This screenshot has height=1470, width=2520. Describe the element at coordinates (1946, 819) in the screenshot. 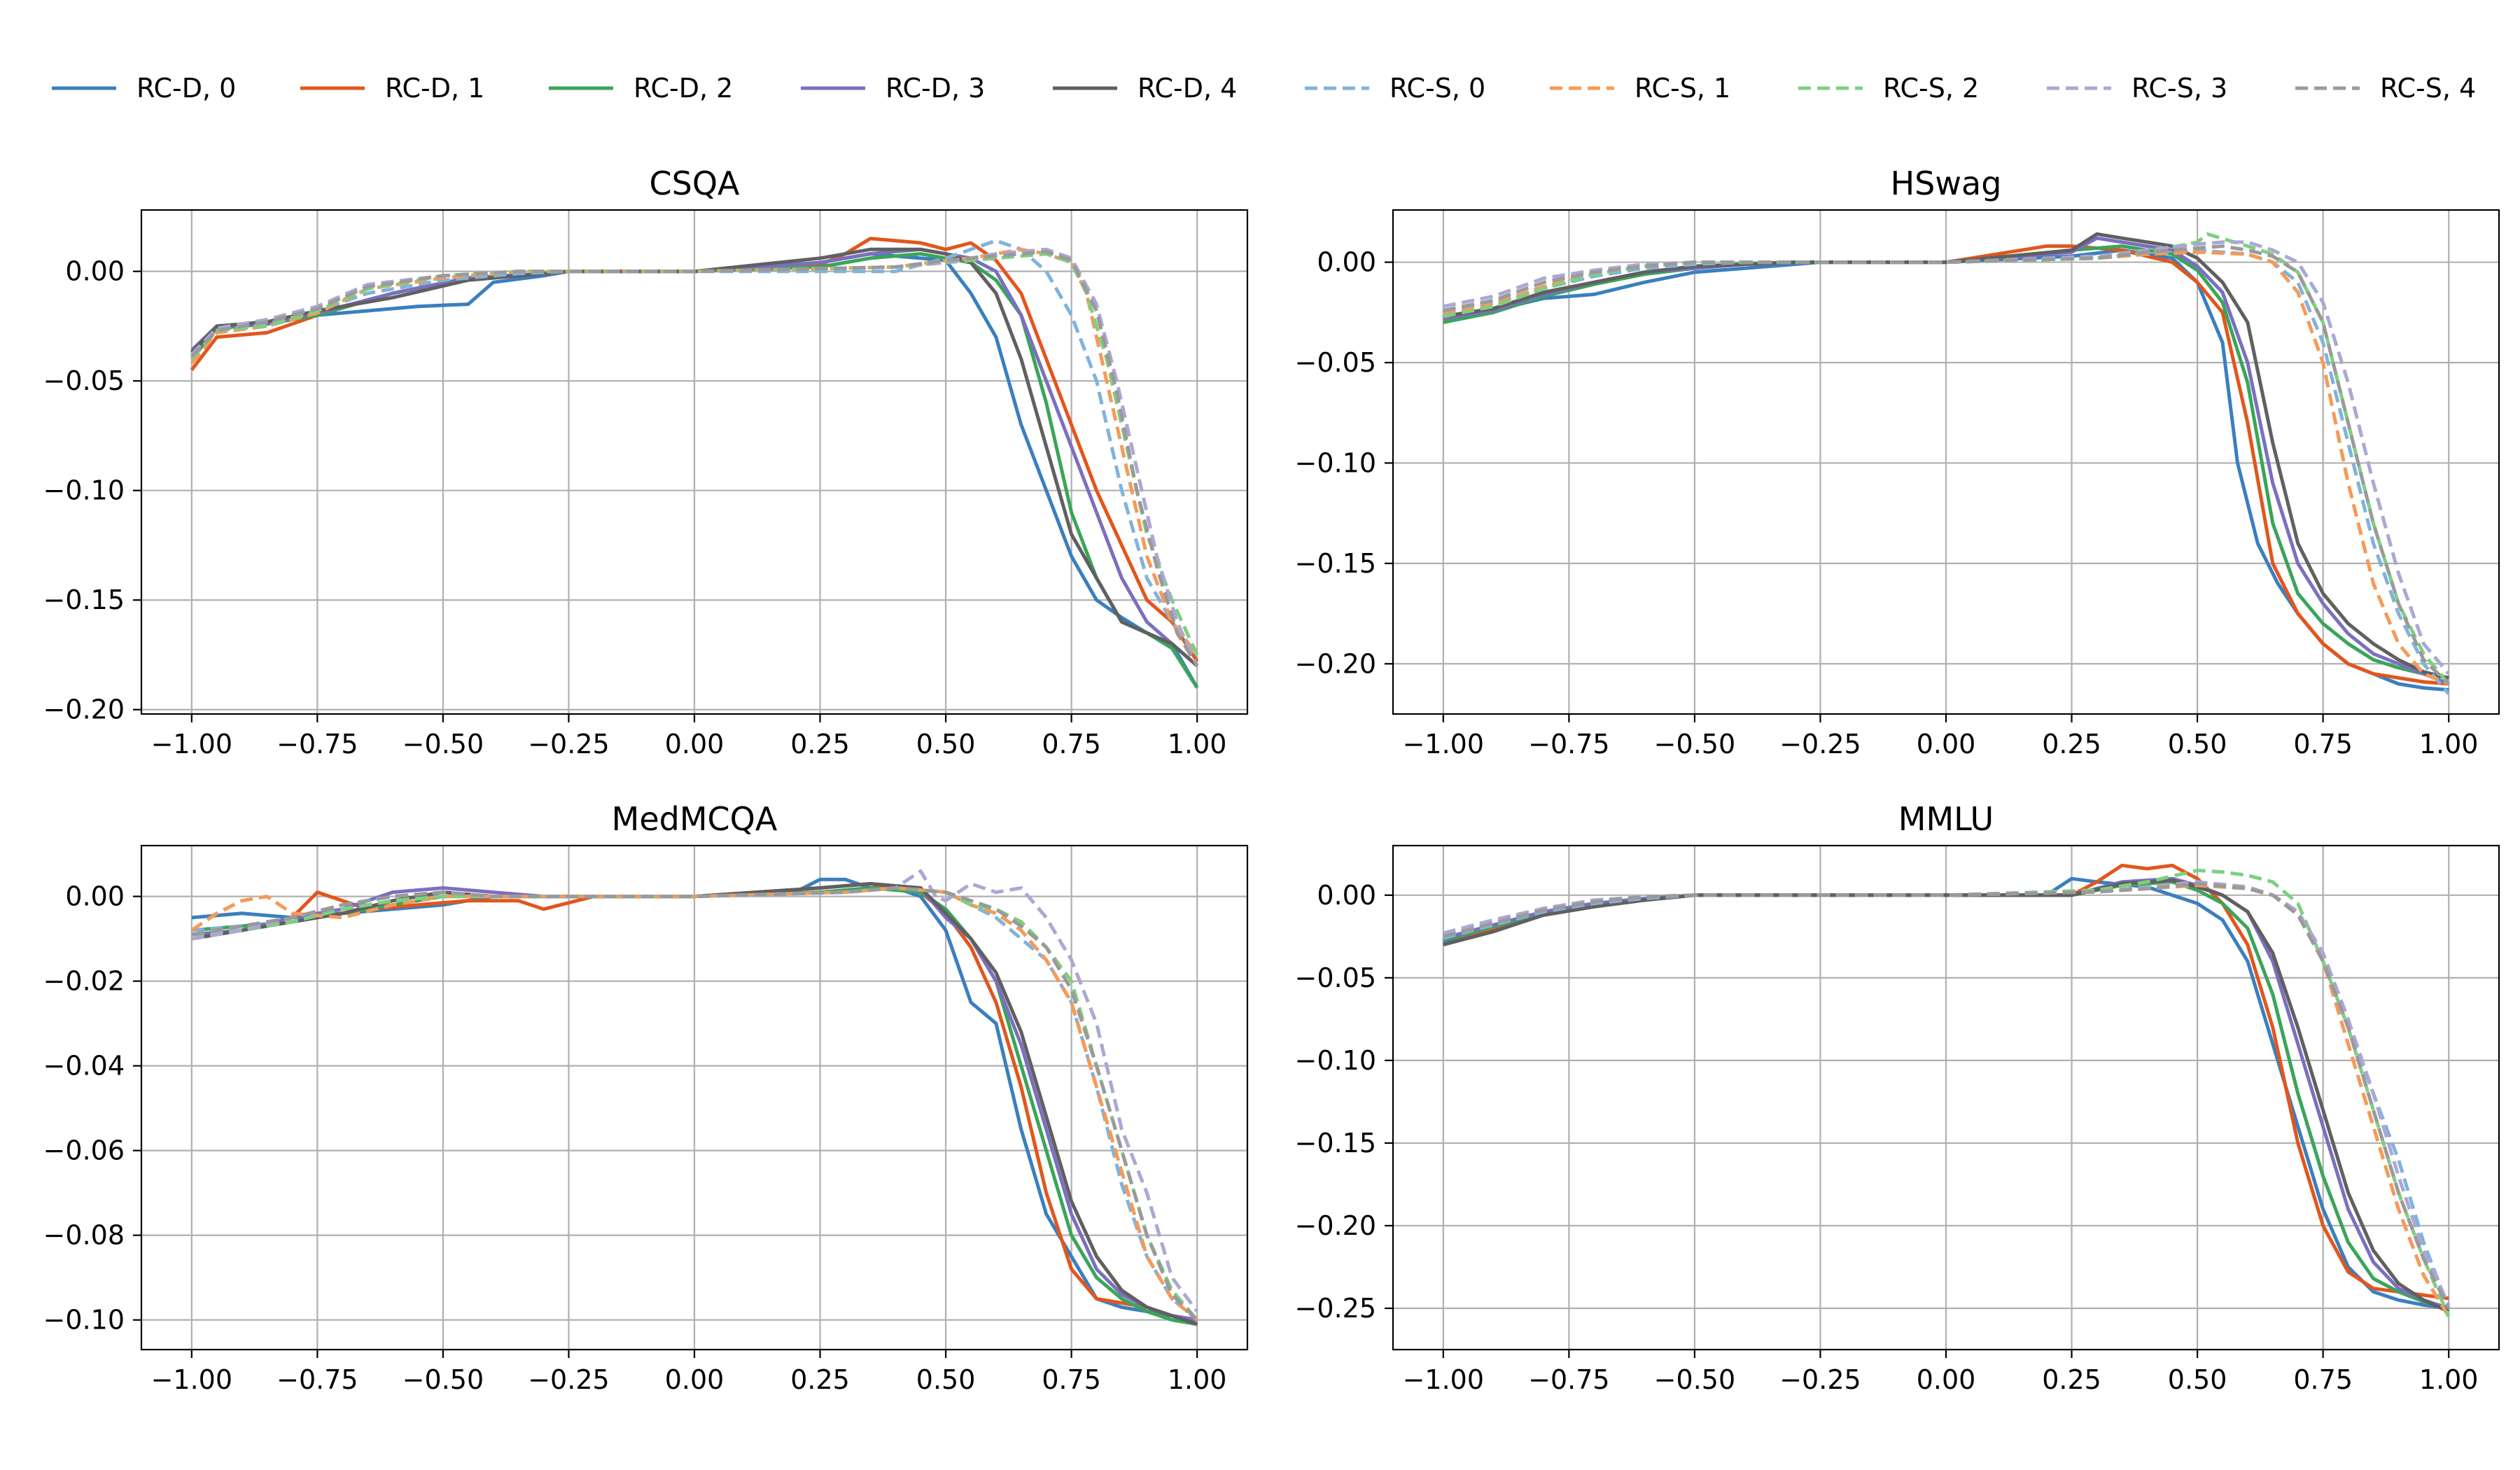

I see `chart-title: MMLU` at that location.